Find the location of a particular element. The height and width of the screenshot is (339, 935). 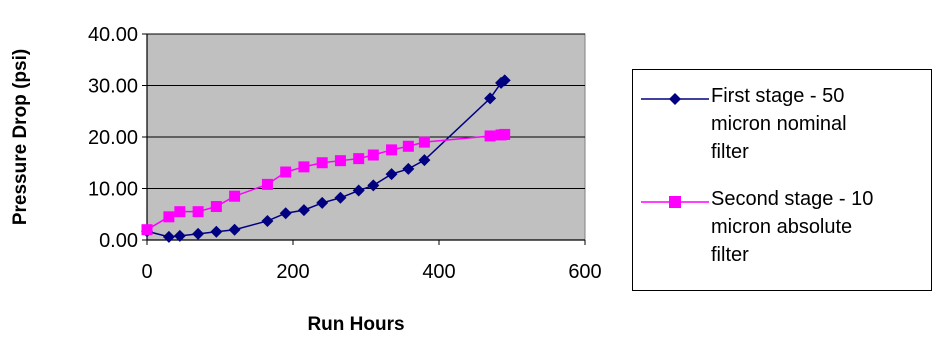

legend-diamond-marker-icon is located at coordinates (675, 99).